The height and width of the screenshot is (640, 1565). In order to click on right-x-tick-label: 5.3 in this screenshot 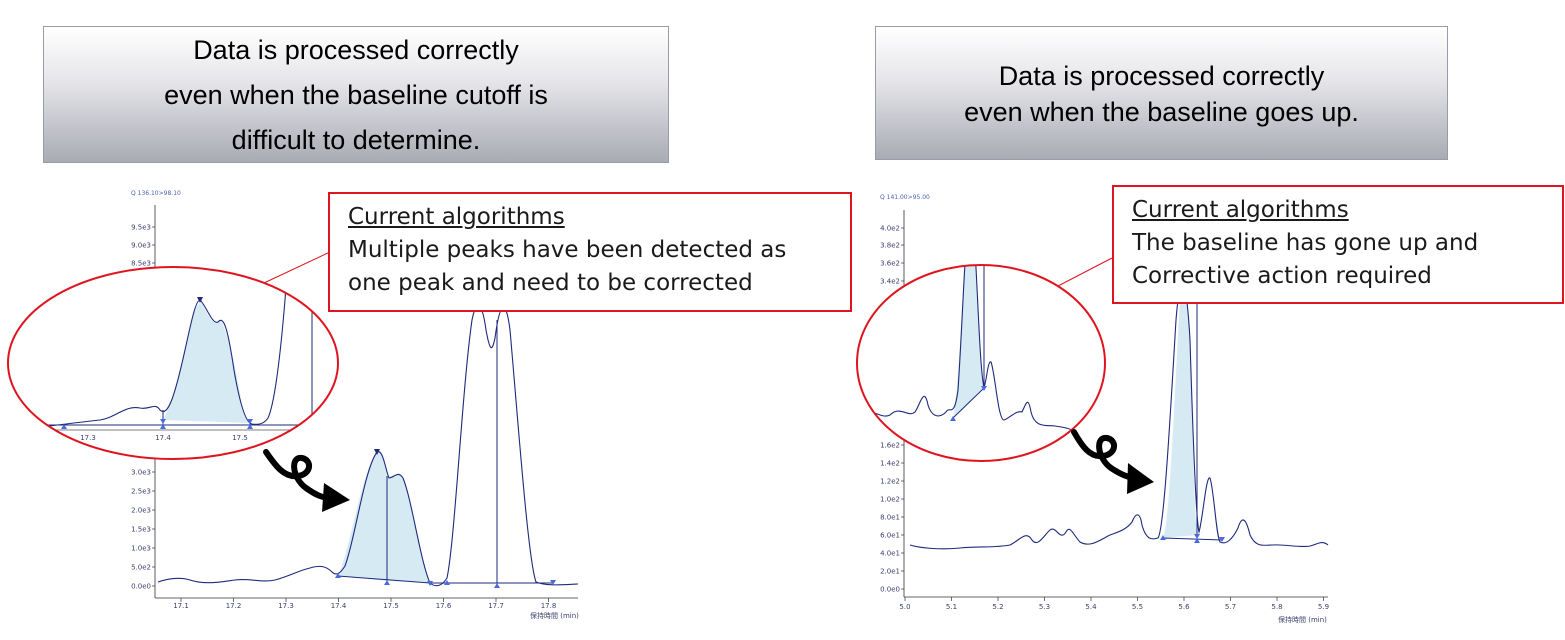, I will do `click(1044, 607)`.